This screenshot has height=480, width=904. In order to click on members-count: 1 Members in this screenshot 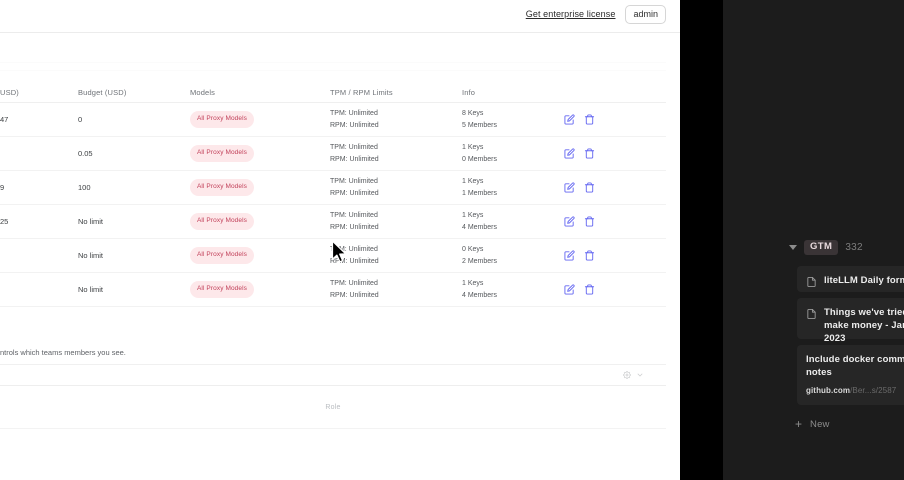, I will do `click(480, 193)`.